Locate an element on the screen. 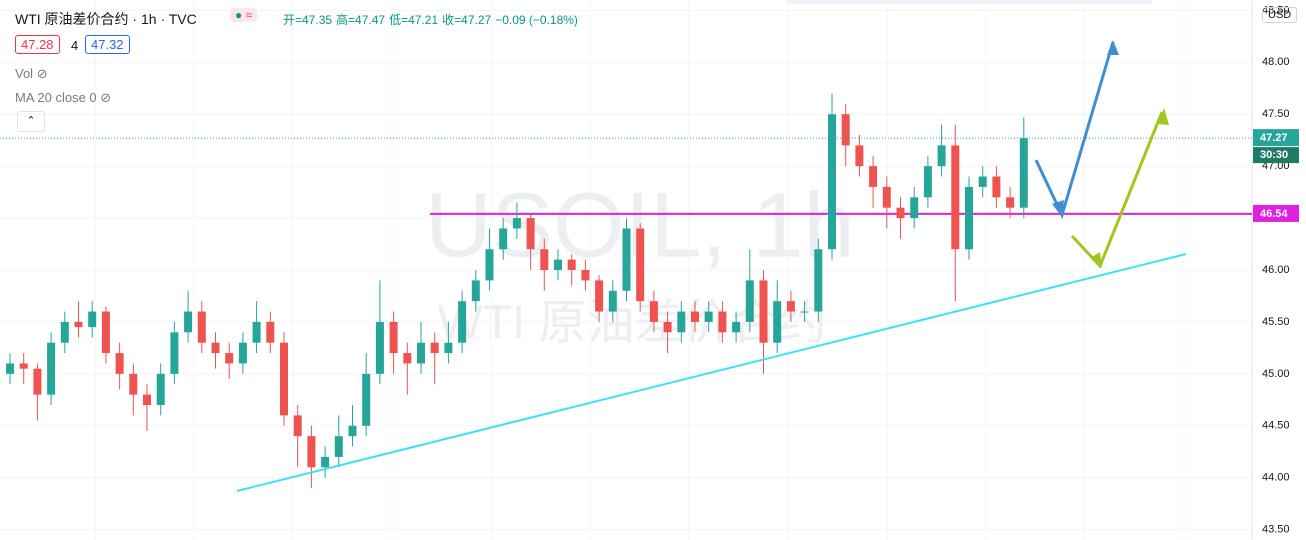  indicator-vol: Vol ⊘ is located at coordinates (31, 73).